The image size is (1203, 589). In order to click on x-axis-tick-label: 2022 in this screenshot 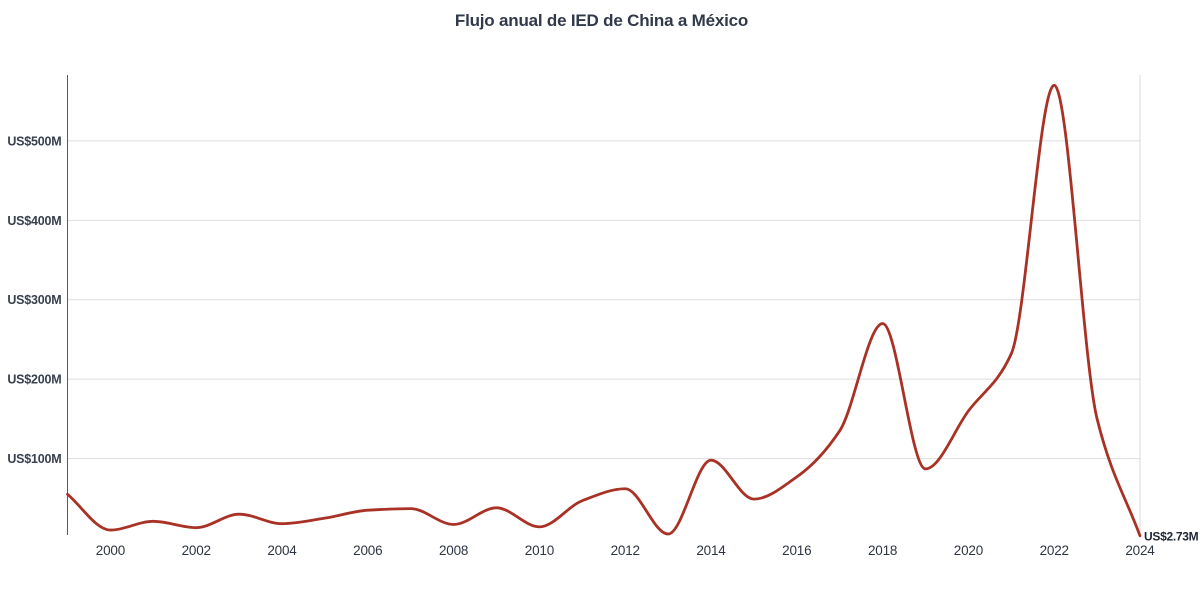, I will do `click(1054, 550)`.